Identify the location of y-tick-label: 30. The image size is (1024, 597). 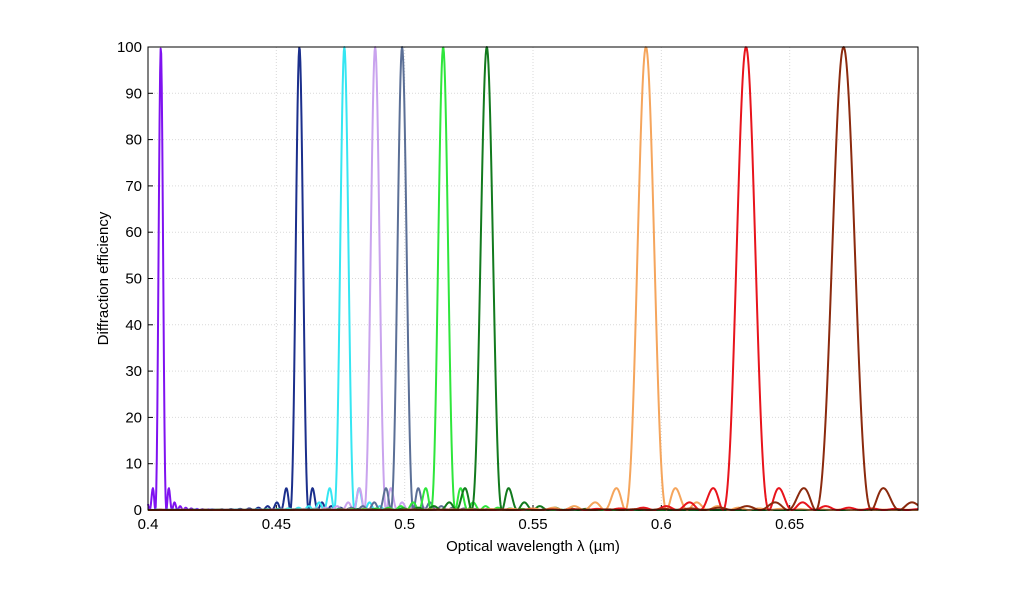
(133, 371).